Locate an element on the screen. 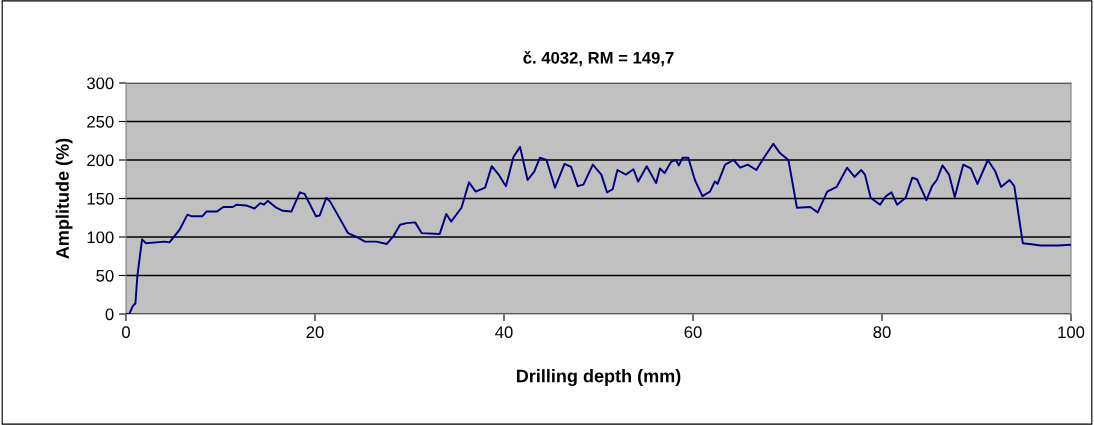 This screenshot has height=425, width=1094. y-tick-label: 250 is located at coordinates (100, 121).